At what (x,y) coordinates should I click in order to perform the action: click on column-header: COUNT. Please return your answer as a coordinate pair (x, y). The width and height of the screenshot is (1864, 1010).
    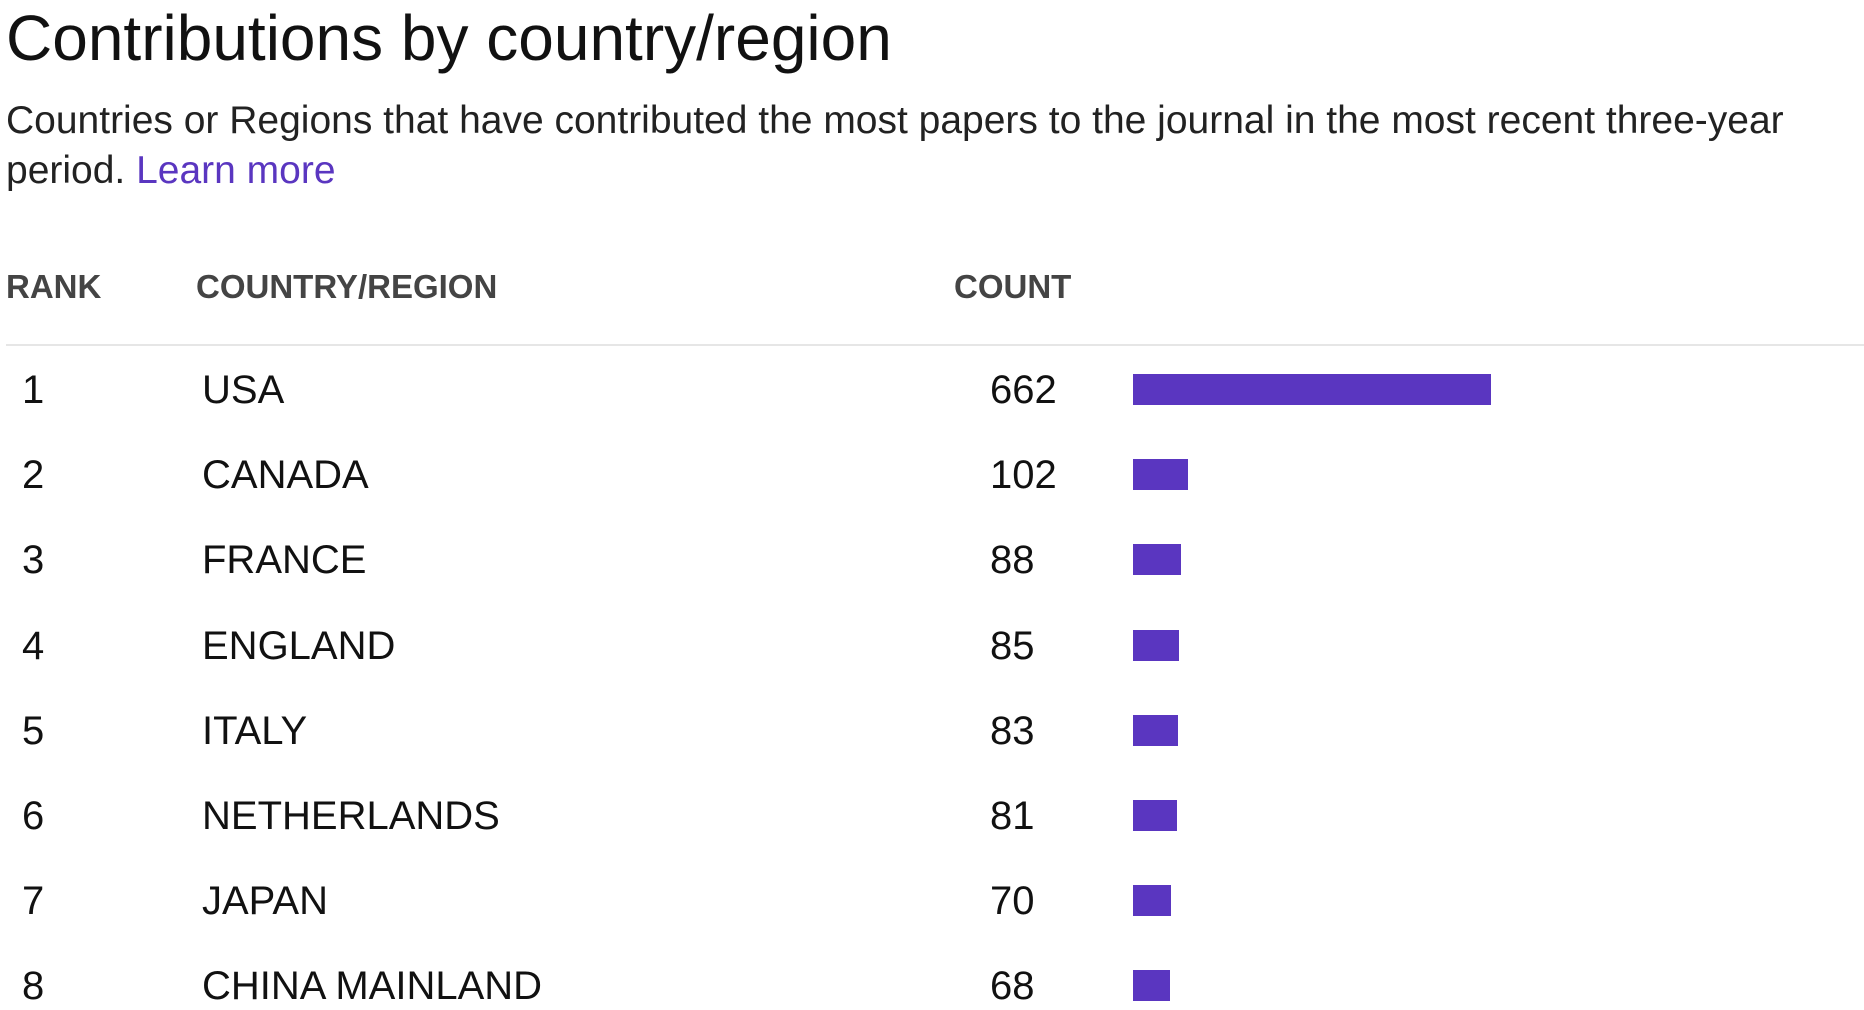
    Looking at the image, I should click on (1013, 286).